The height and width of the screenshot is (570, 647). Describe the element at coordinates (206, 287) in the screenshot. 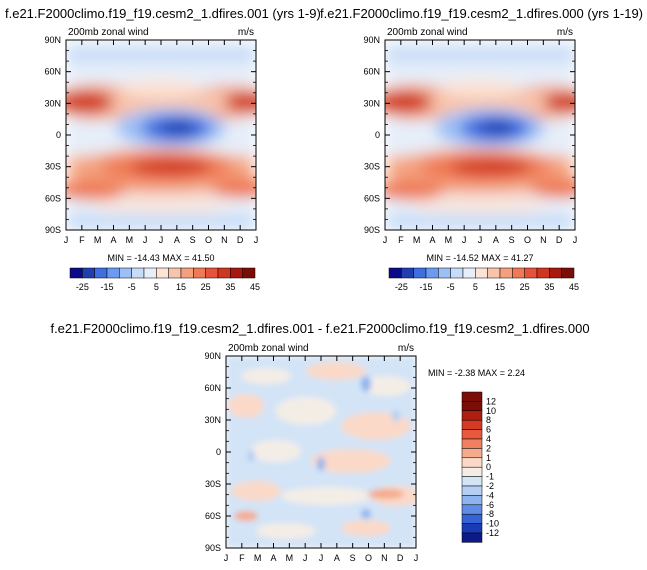

I see `colorbar-label: 25` at that location.